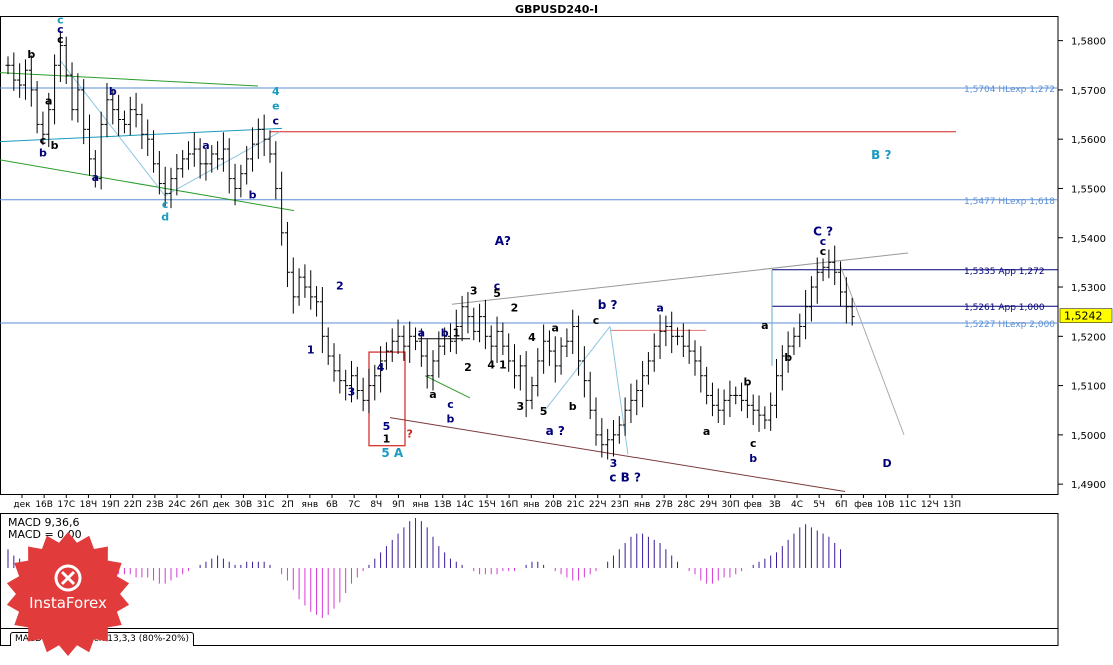  I want to click on wave-label: 1, so click(456, 332).